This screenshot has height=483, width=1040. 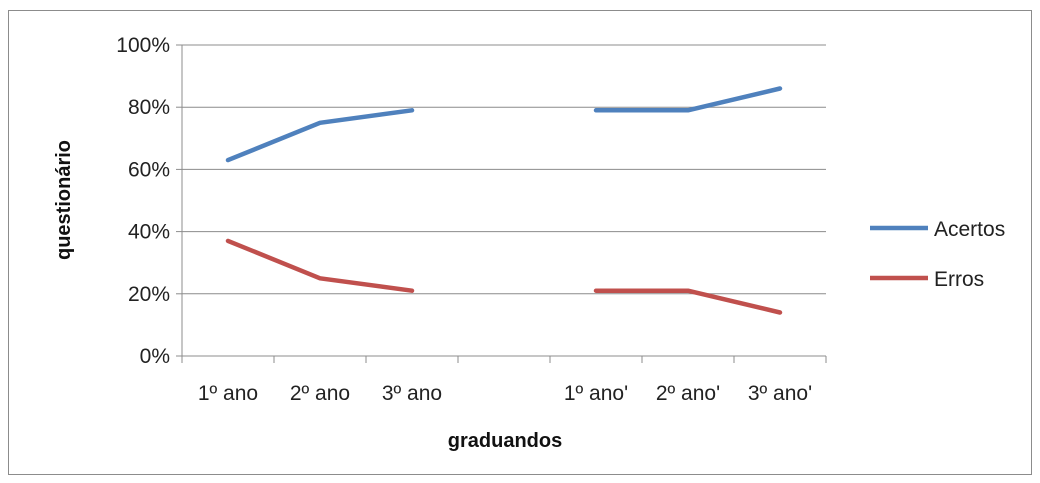 I want to click on x-tick-label: 3º ano, so click(x=412, y=393).